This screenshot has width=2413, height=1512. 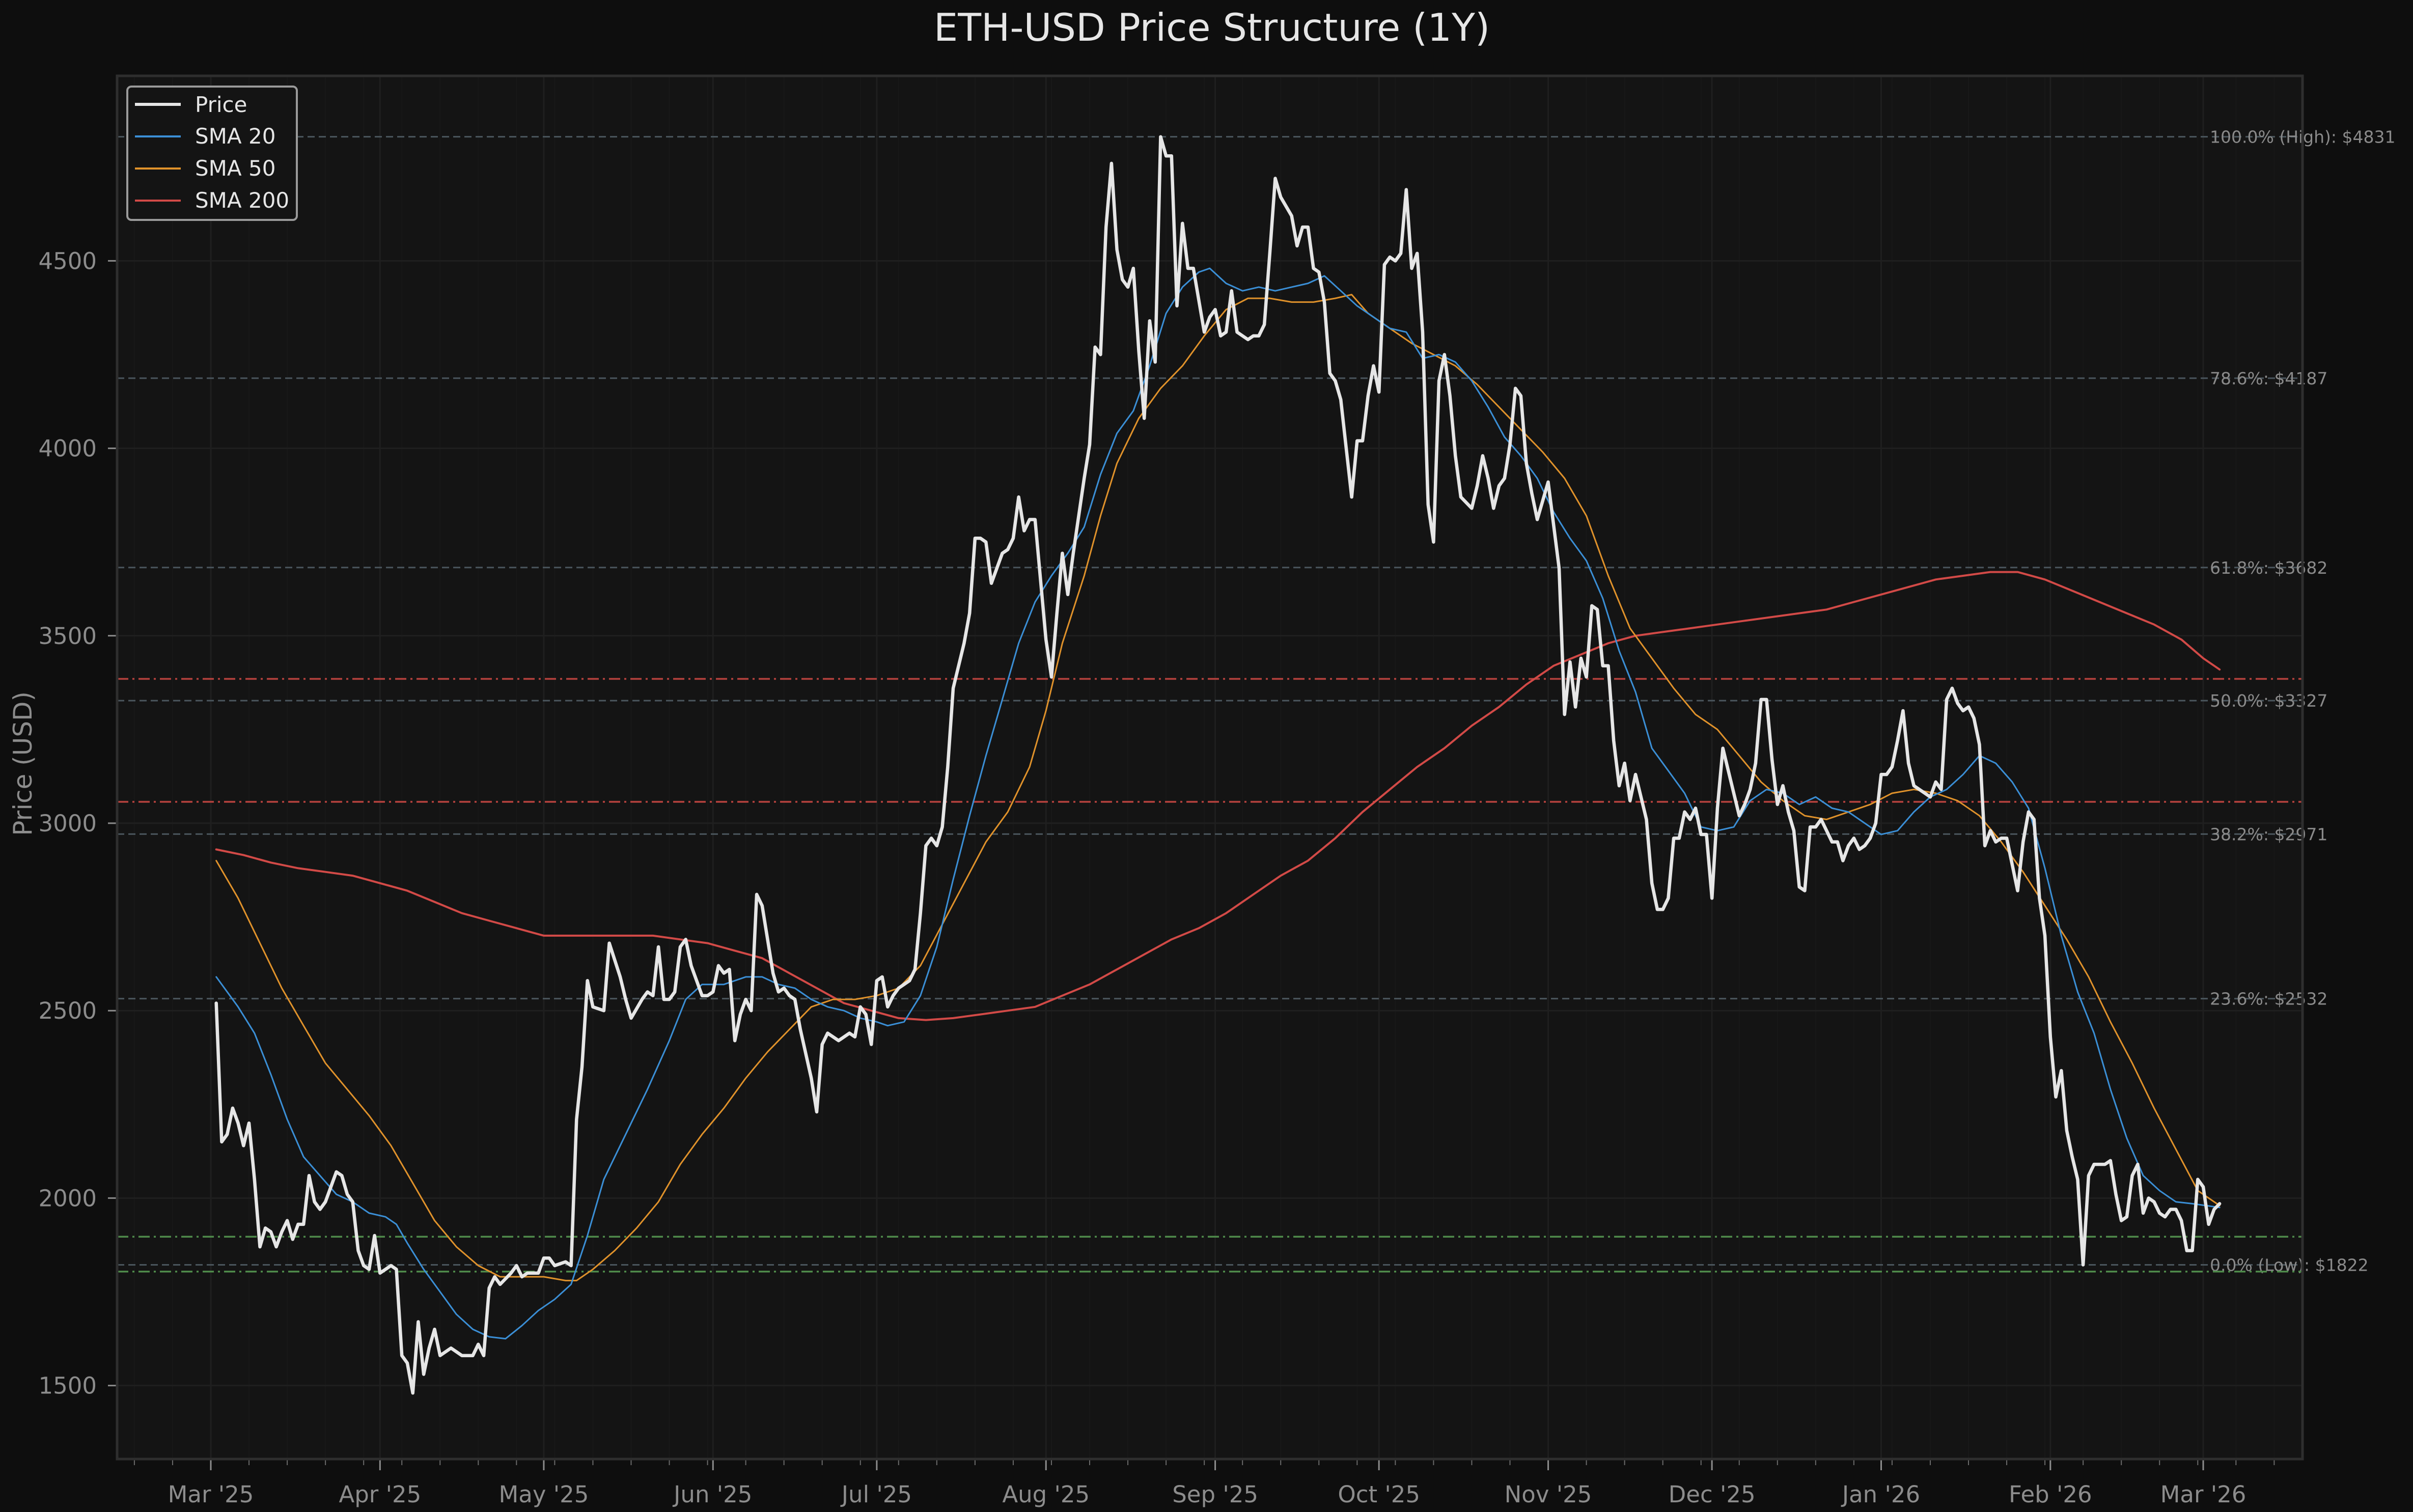 I want to click on x-tick-label: Aug '25, so click(x=1046, y=1494).